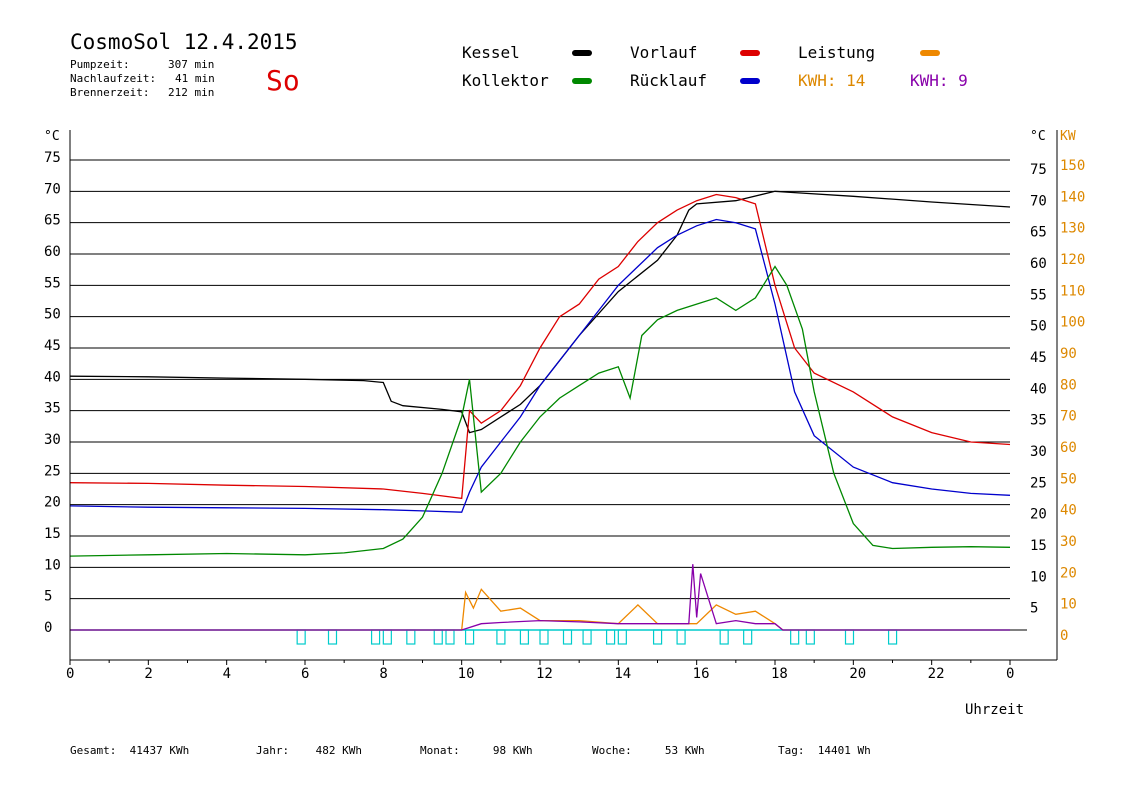 This screenshot has height=812, width=1148. I want to click on y-tick-label-right-temp: 45, so click(1038, 358).